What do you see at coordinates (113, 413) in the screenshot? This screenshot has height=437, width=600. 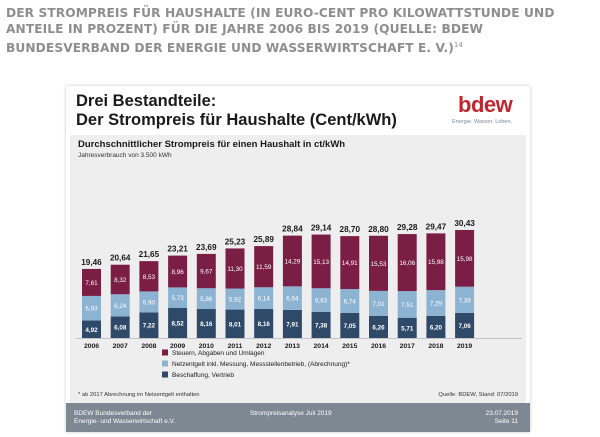 I see `footer-org-line1: BDEW Bundesverband der` at bounding box center [113, 413].